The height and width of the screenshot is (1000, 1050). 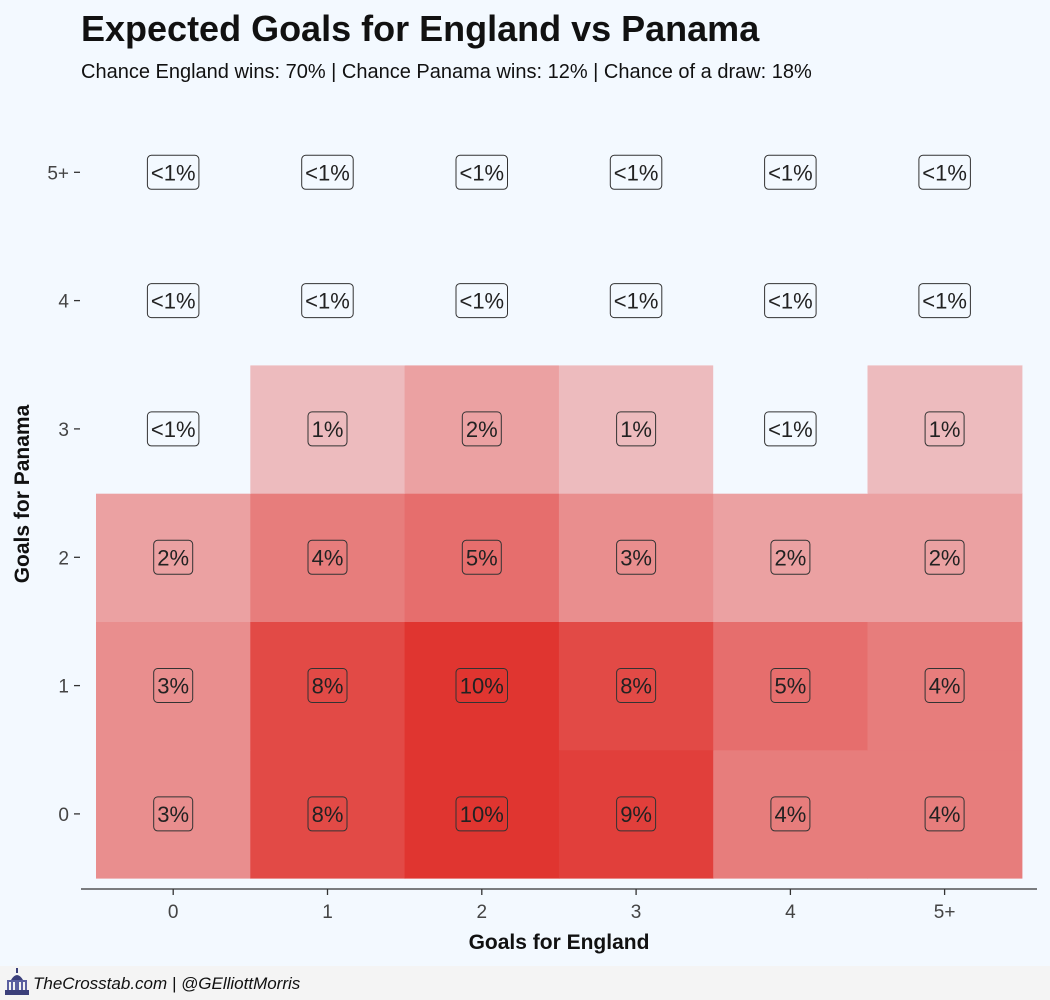 I want to click on y-tick-label: 5+, so click(x=58, y=173).